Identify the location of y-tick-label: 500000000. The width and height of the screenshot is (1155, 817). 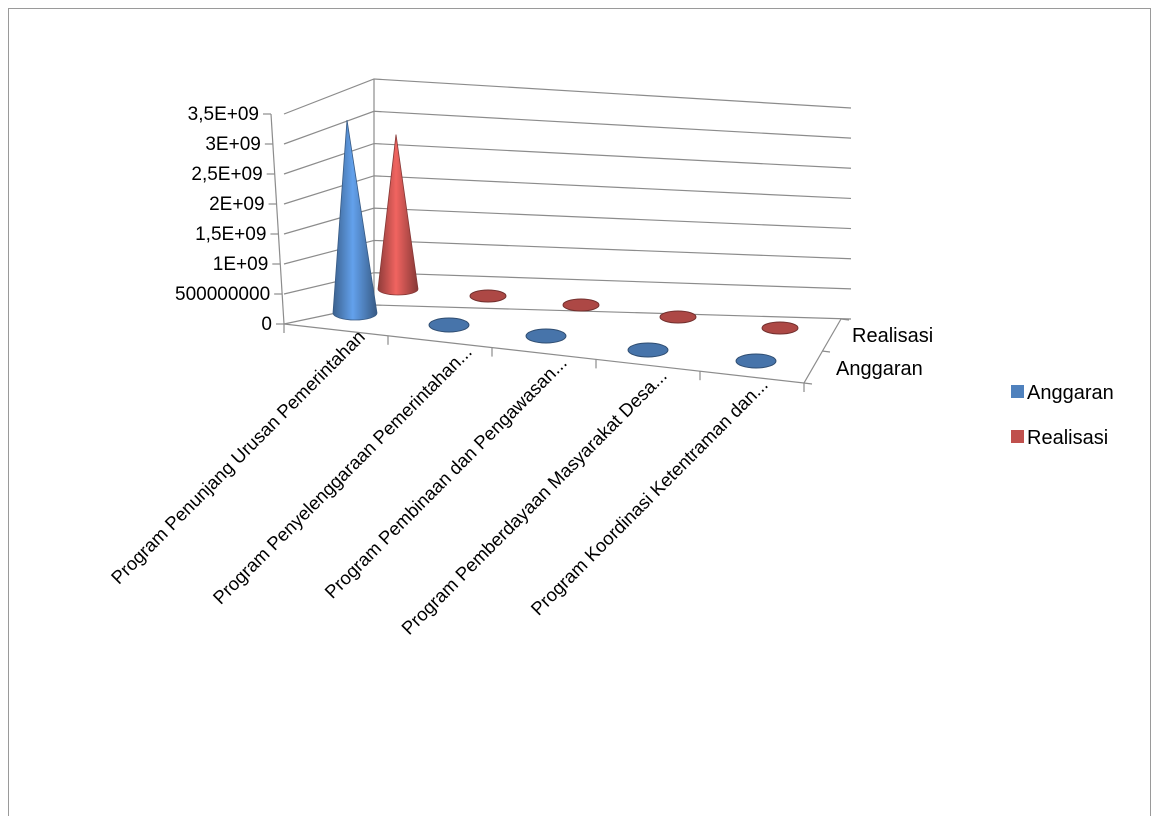
(222, 294).